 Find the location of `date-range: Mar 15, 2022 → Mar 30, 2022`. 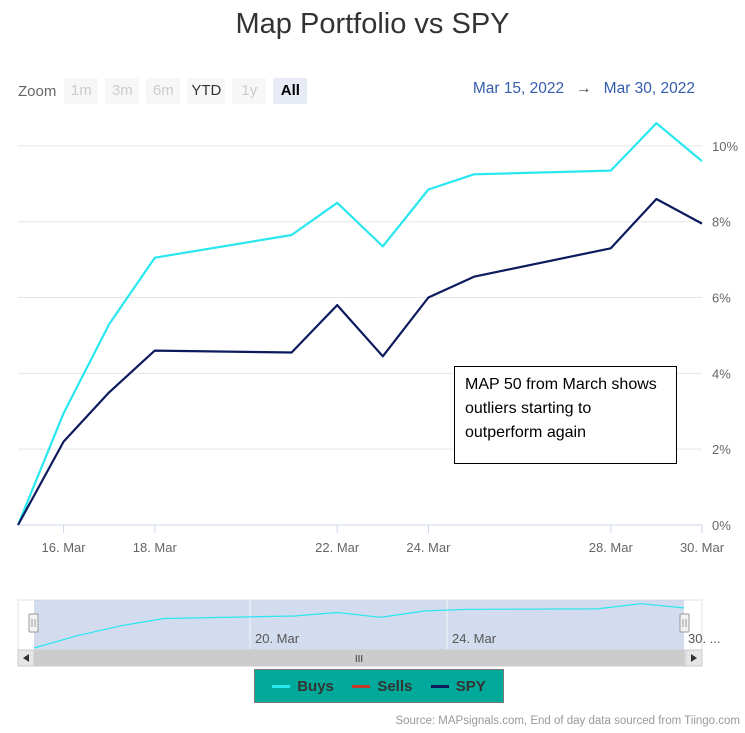

date-range: Mar 15, 2022 → Mar 30, 2022 is located at coordinates (584, 89).